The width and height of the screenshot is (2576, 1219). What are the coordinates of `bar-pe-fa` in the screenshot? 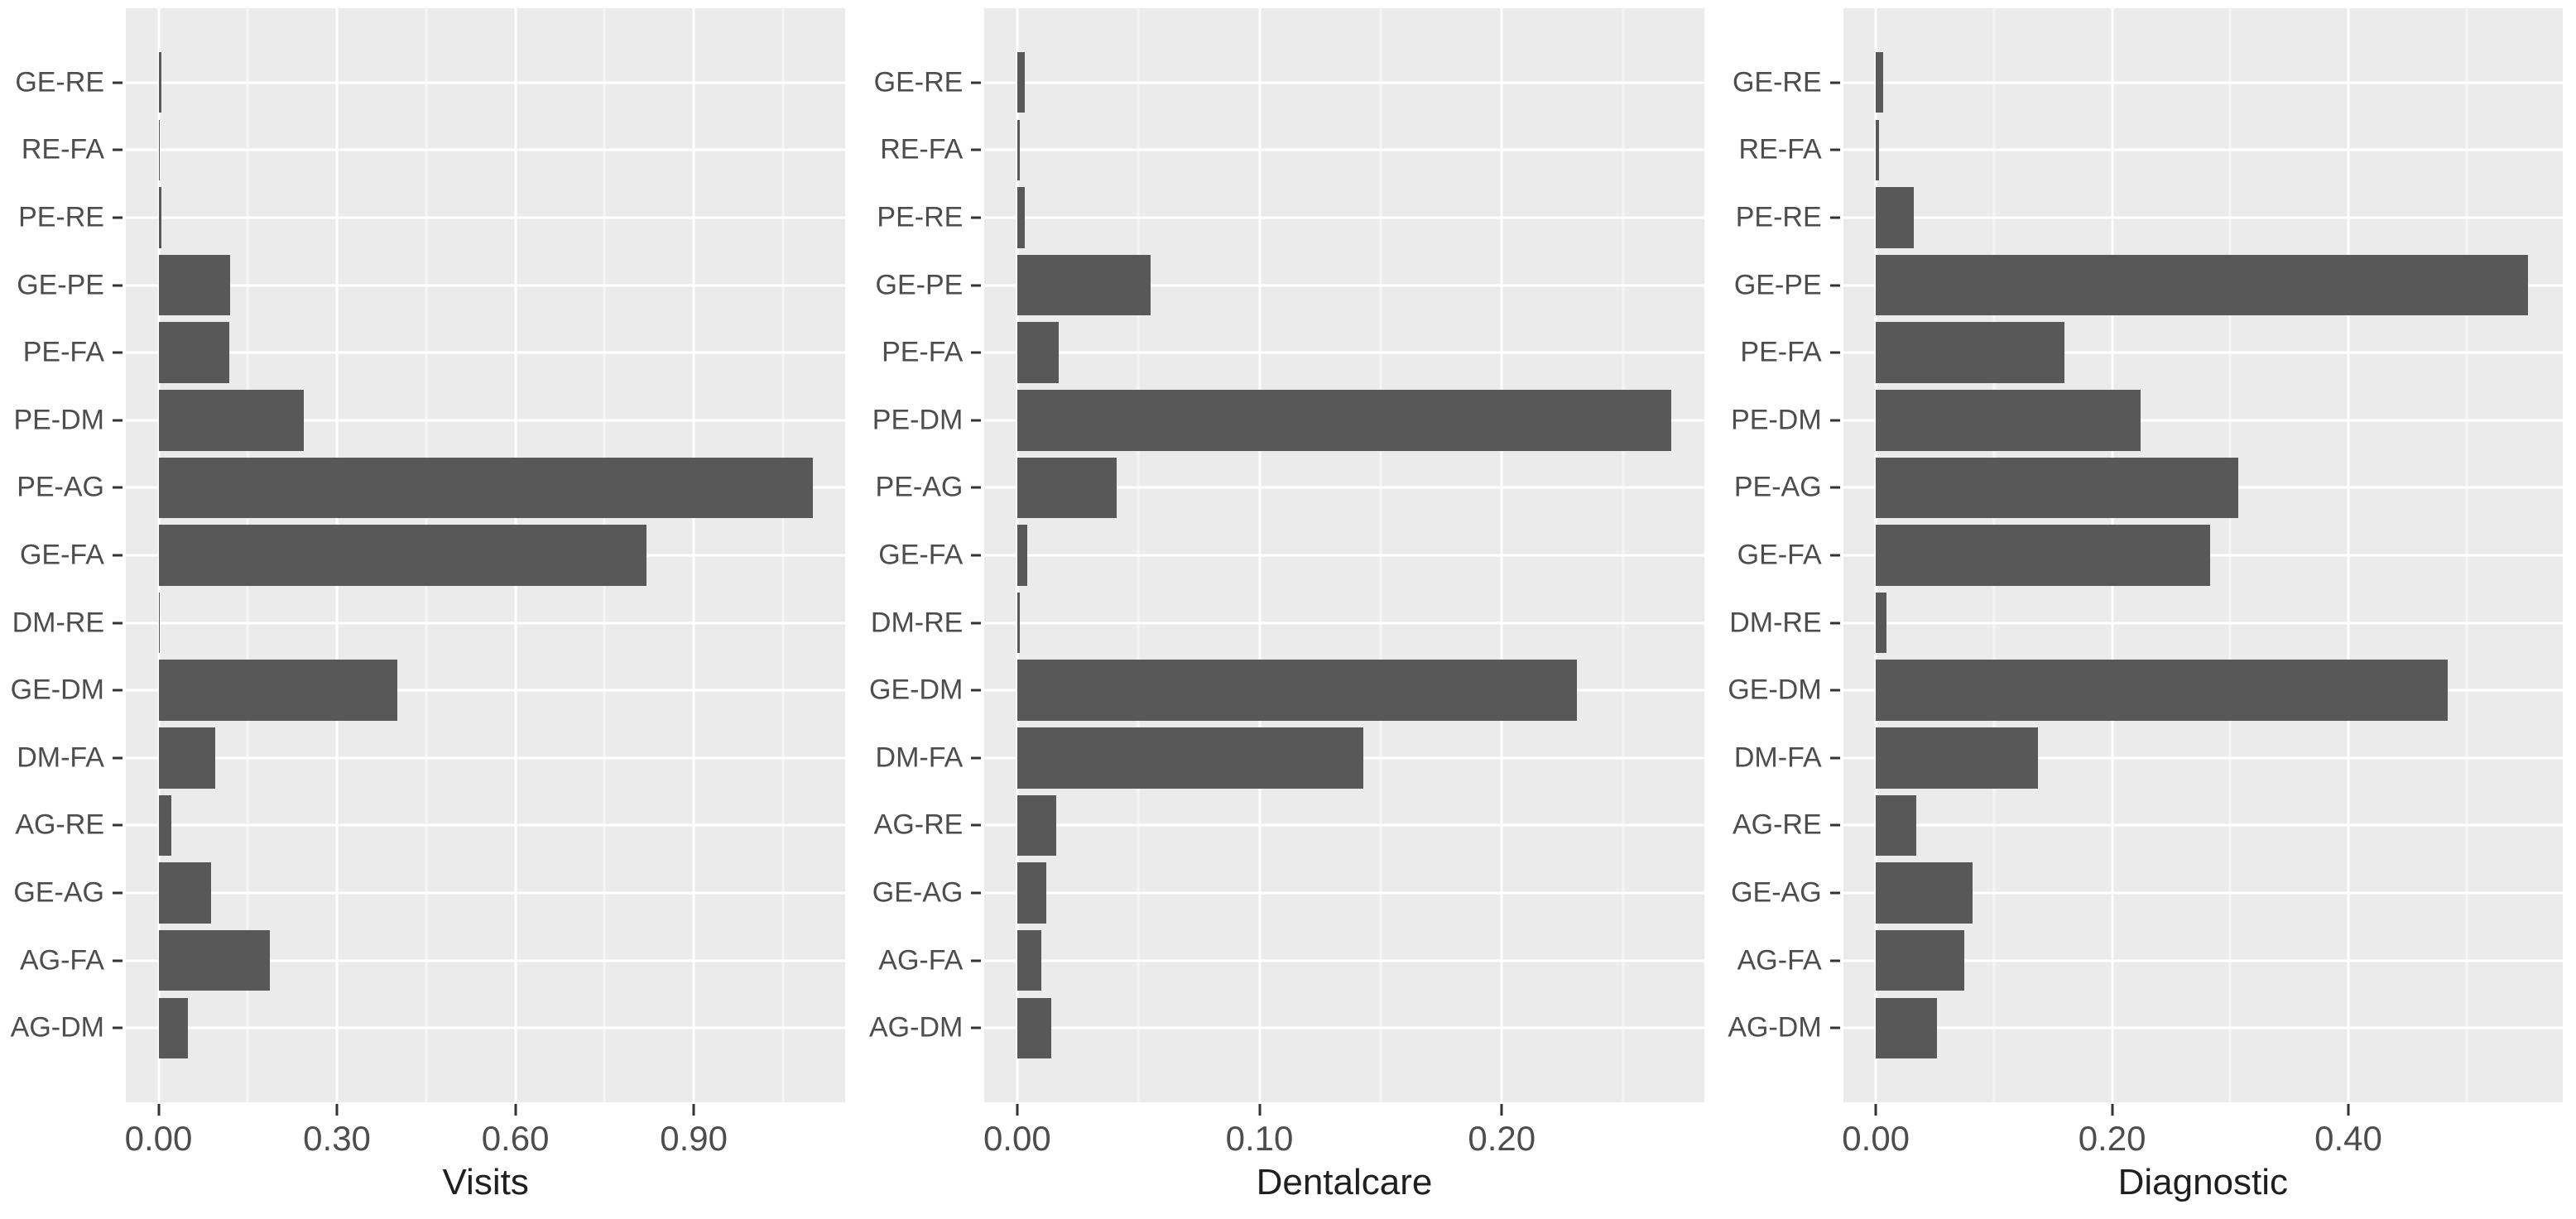 It's located at (1037, 352).